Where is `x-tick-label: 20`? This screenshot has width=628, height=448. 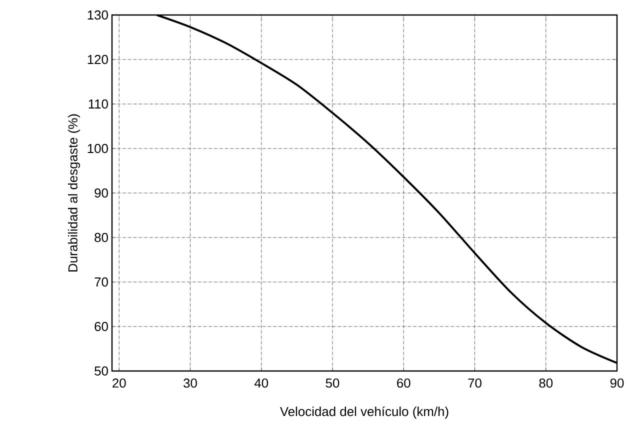 x-tick-label: 20 is located at coordinates (119, 383).